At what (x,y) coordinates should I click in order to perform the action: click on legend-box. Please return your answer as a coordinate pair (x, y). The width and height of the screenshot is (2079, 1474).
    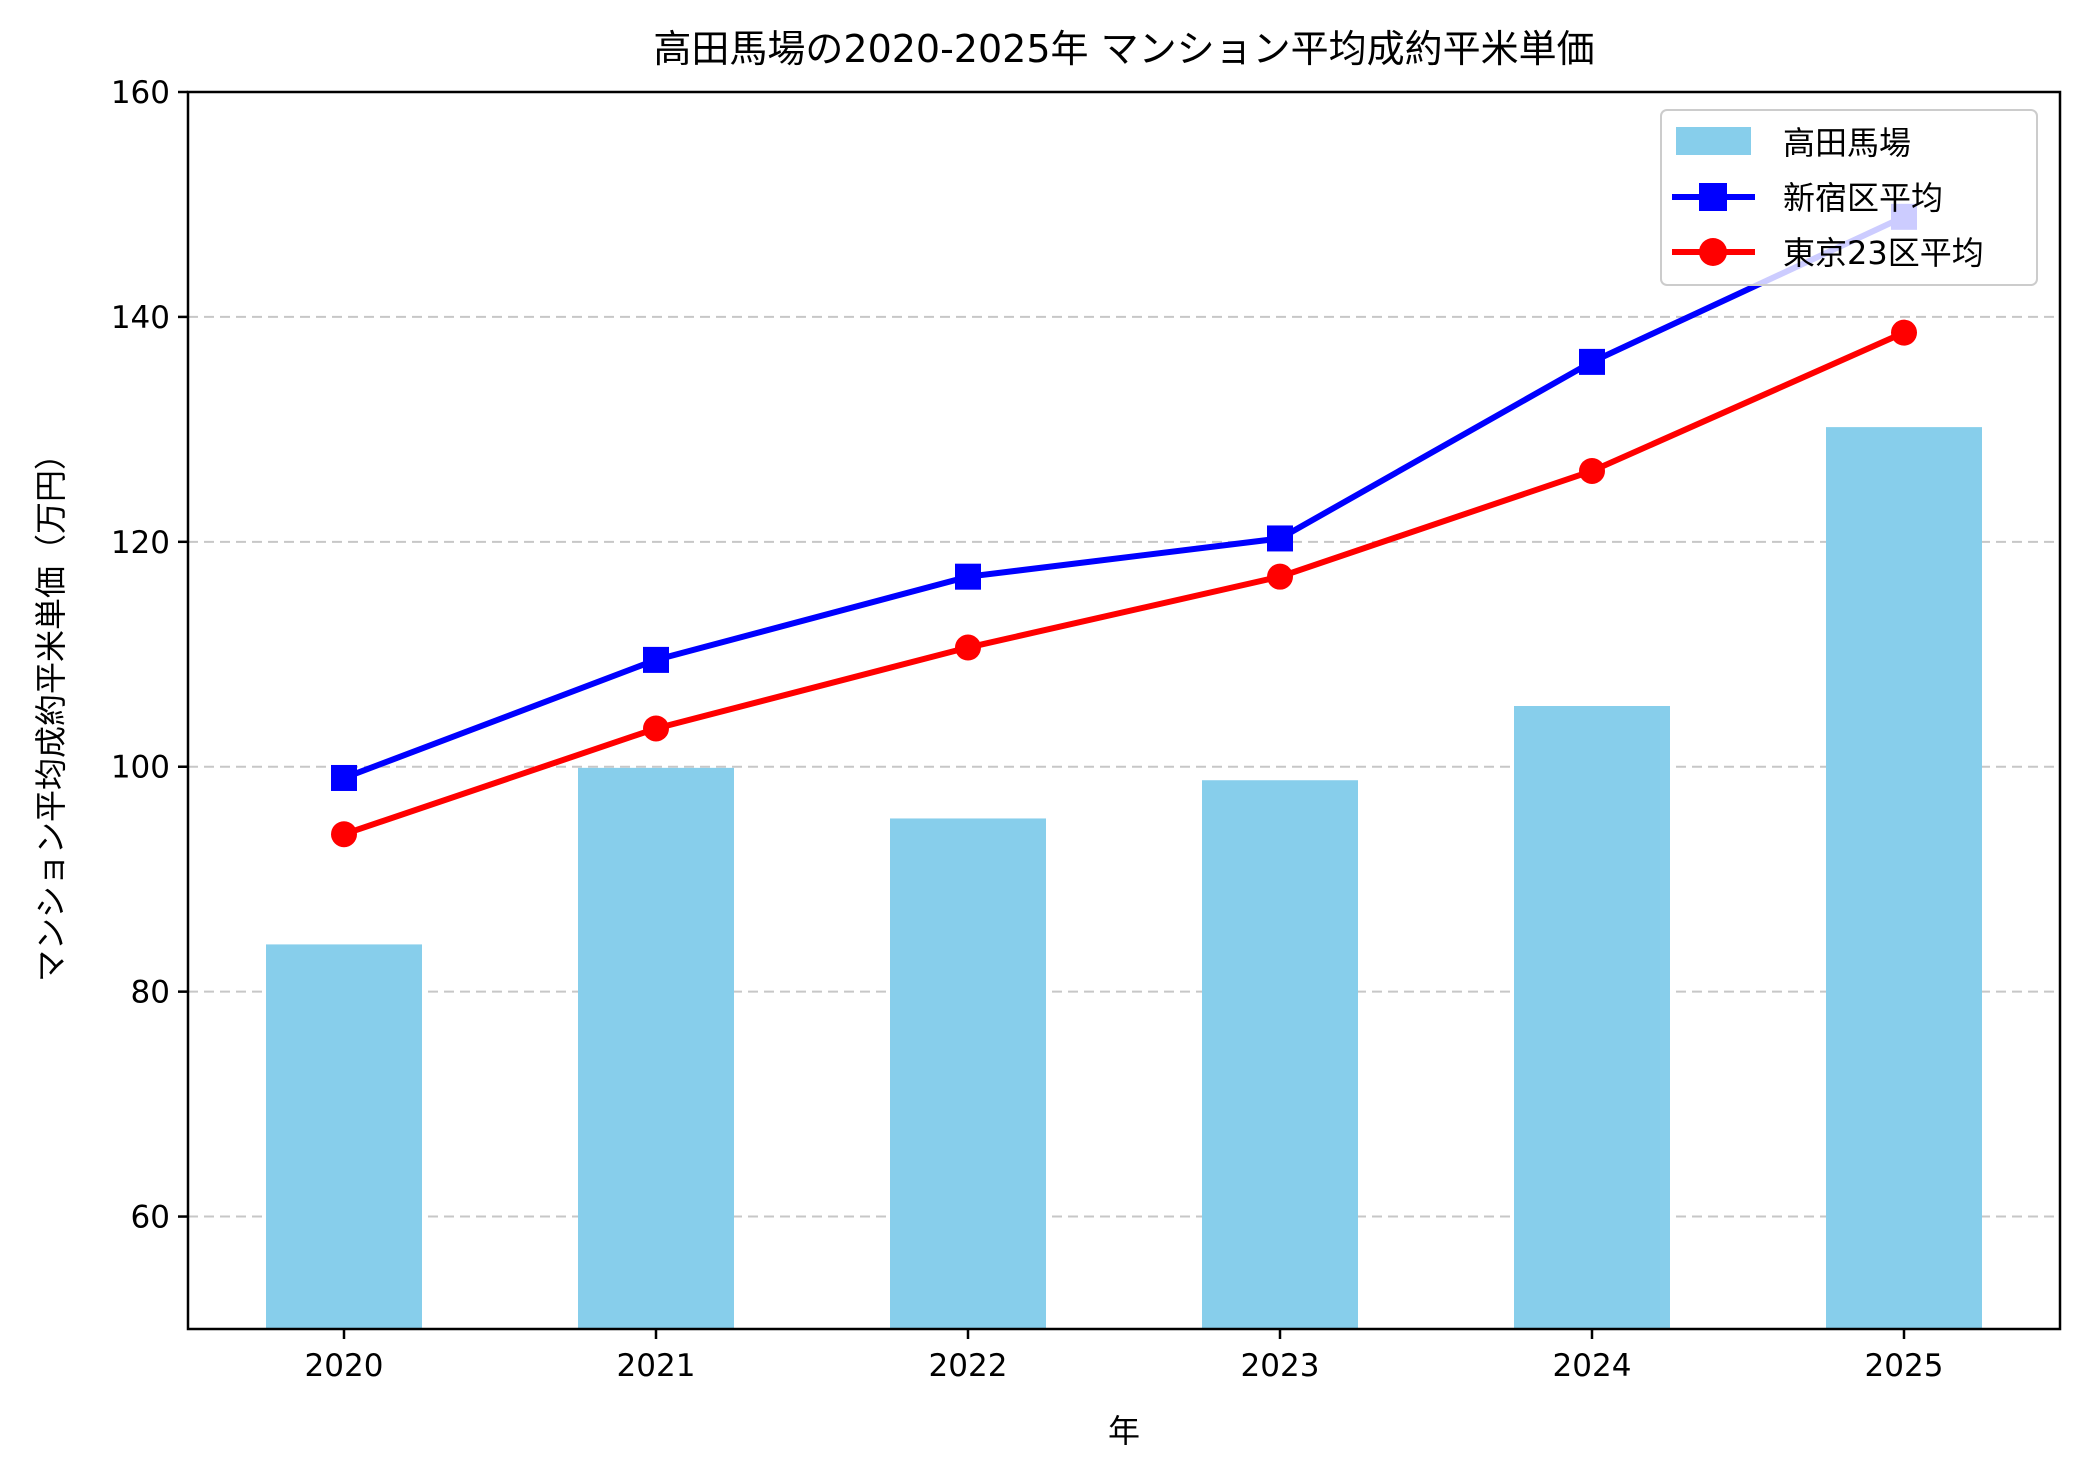
    Looking at the image, I should click on (1849, 197).